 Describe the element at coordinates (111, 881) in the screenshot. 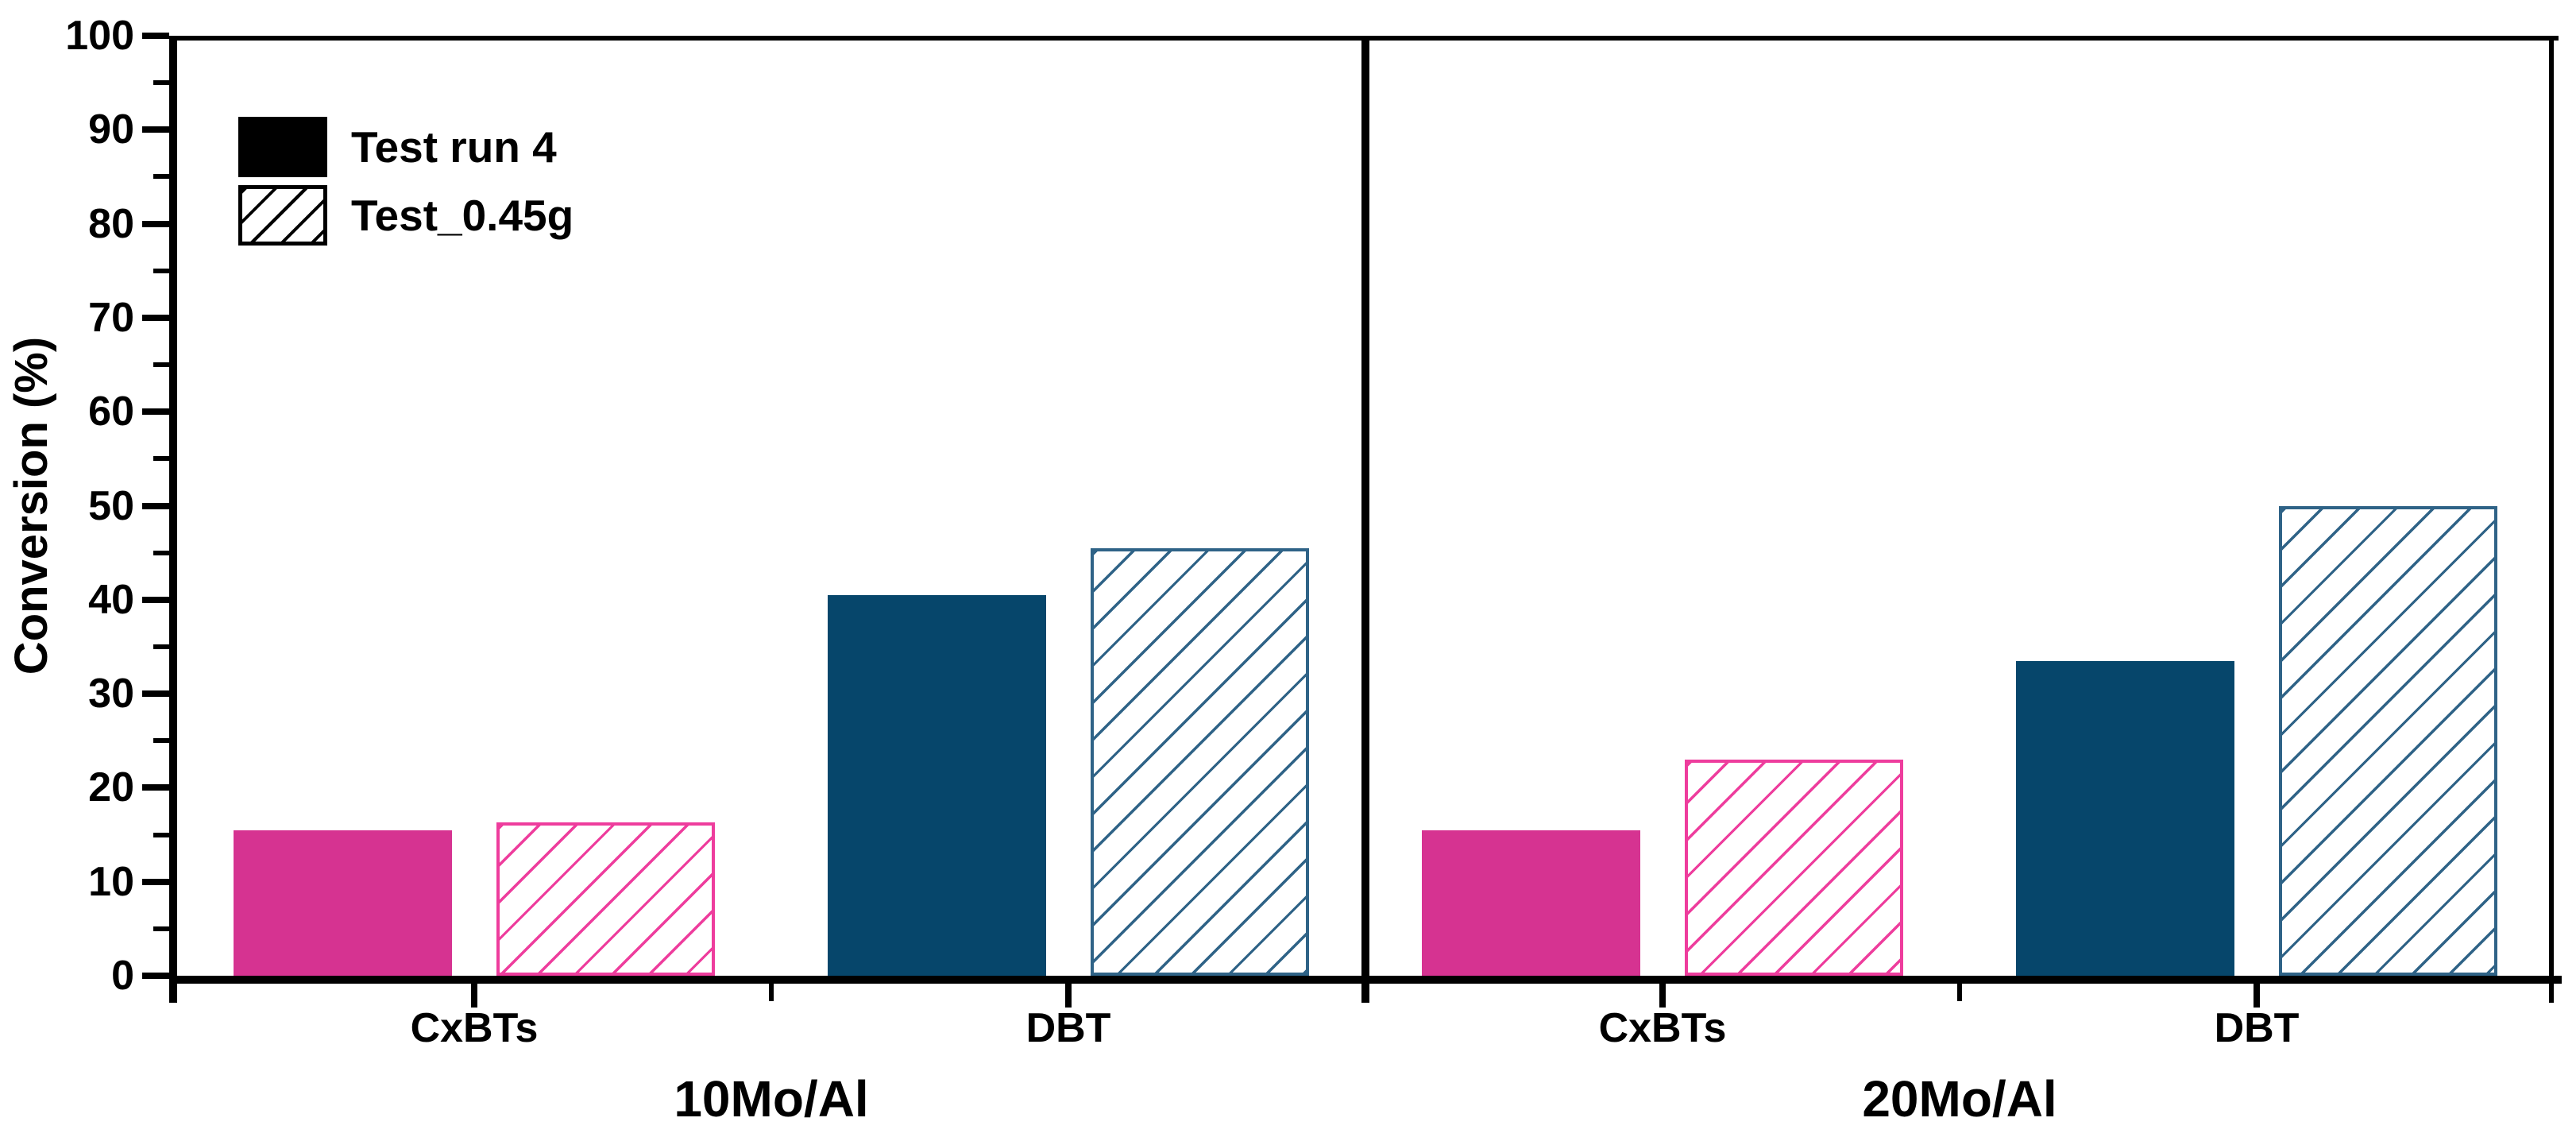

I see `y-tick-label: 10` at that location.